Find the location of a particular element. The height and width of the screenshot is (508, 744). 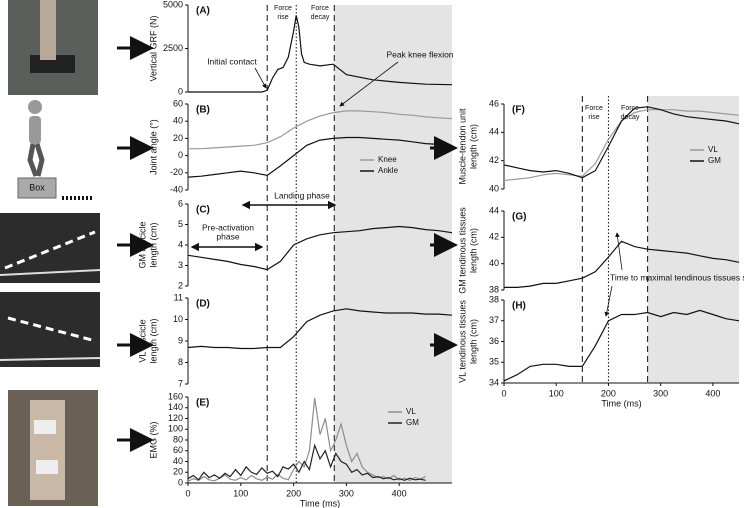

panel-label: (C) is located at coordinates (203, 210).